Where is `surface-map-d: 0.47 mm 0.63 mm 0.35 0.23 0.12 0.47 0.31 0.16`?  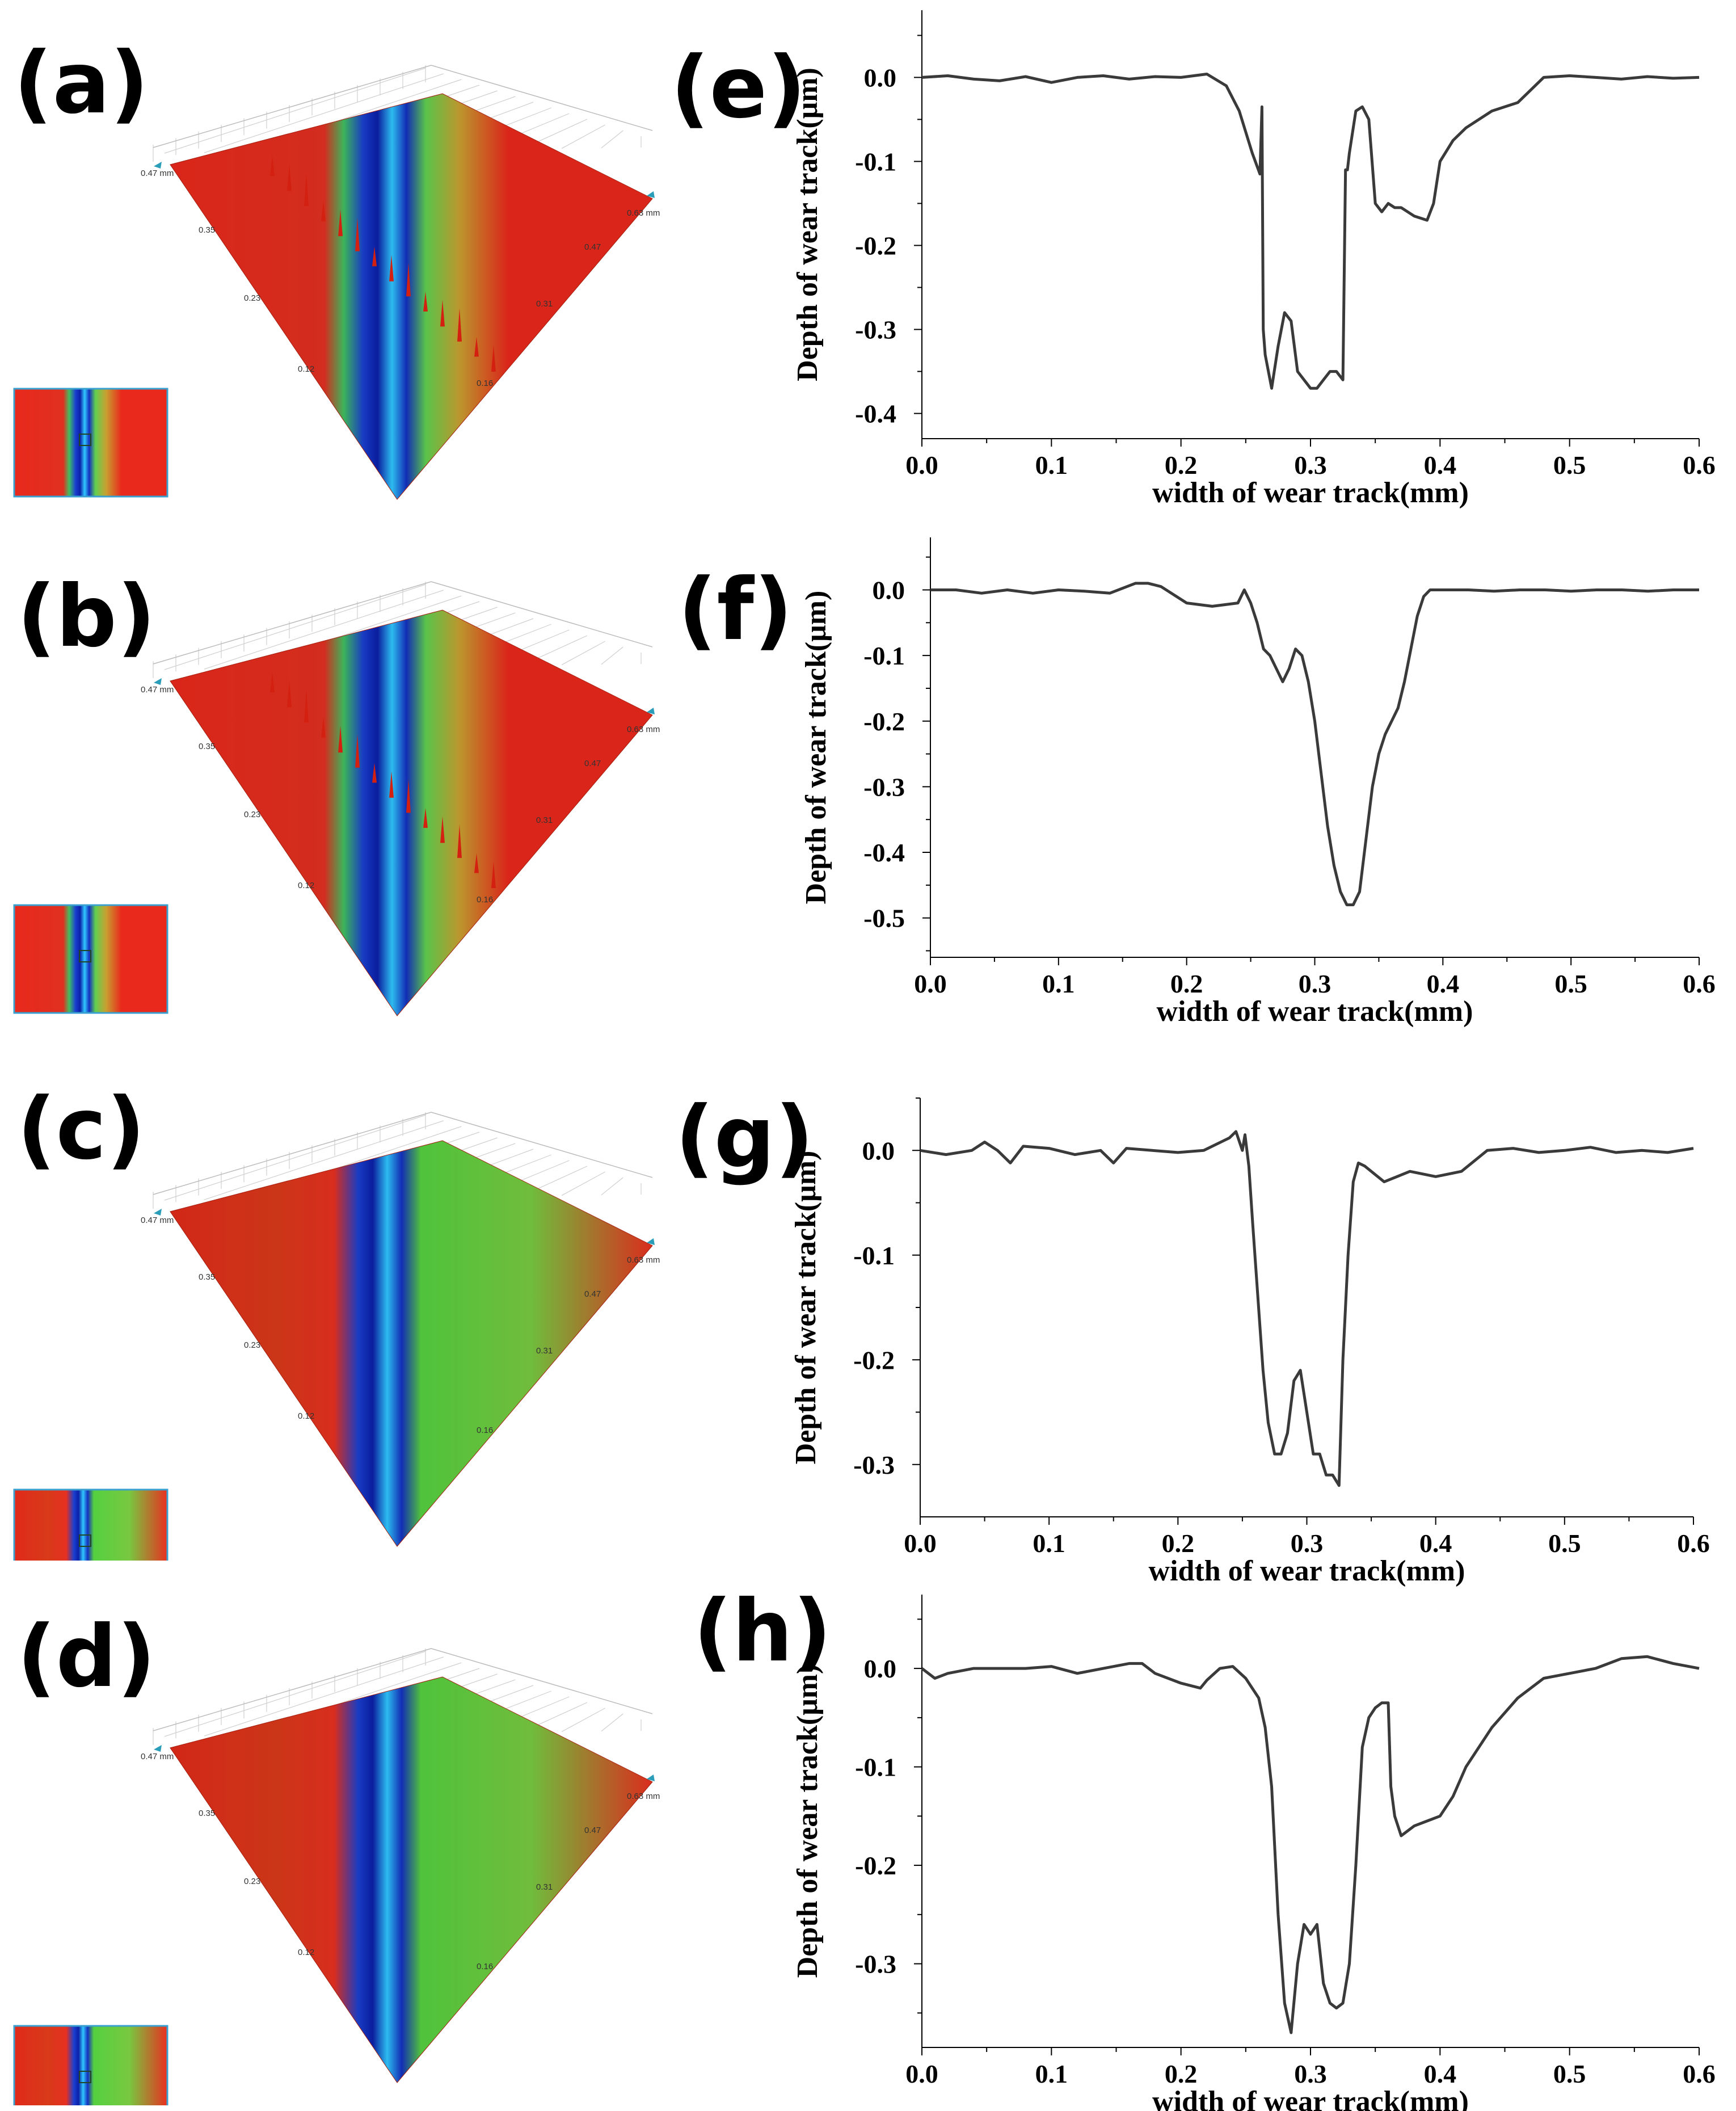
surface-map-d: 0.47 mm 0.63 mm 0.35 0.23 0.12 0.47 0.31 0.16 is located at coordinates (336, 1876).